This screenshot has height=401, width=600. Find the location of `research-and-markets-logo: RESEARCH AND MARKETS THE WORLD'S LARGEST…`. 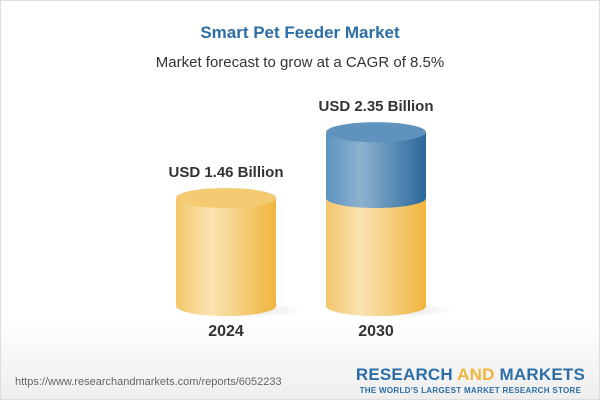

research-and-markets-logo: RESEARCH AND MARKETS THE WORLD'S LARGEST… is located at coordinates (470, 380).